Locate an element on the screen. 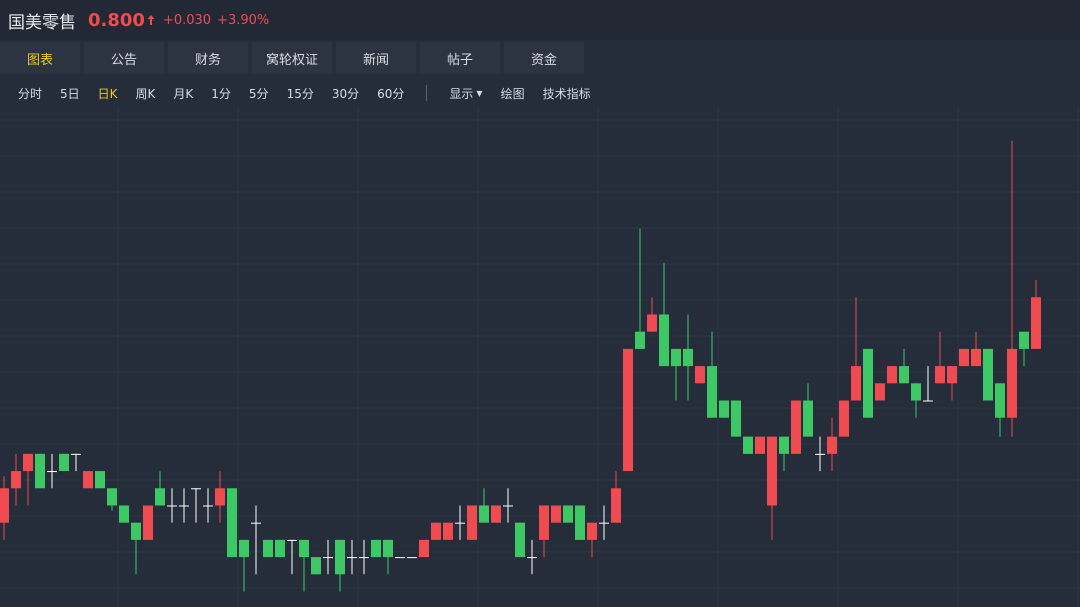 This screenshot has height=607, width=1080. period-button: 5日 is located at coordinates (70, 93).